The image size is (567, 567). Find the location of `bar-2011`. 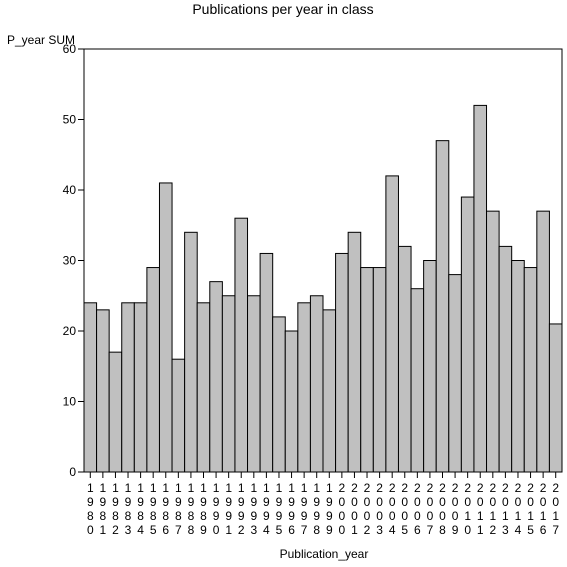

bar-2011 is located at coordinates (480, 288).